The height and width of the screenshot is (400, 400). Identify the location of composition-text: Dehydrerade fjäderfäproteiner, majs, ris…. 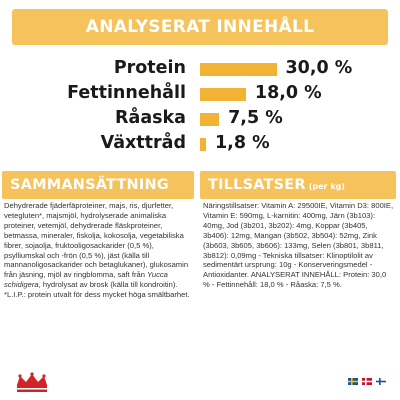
(98, 250).